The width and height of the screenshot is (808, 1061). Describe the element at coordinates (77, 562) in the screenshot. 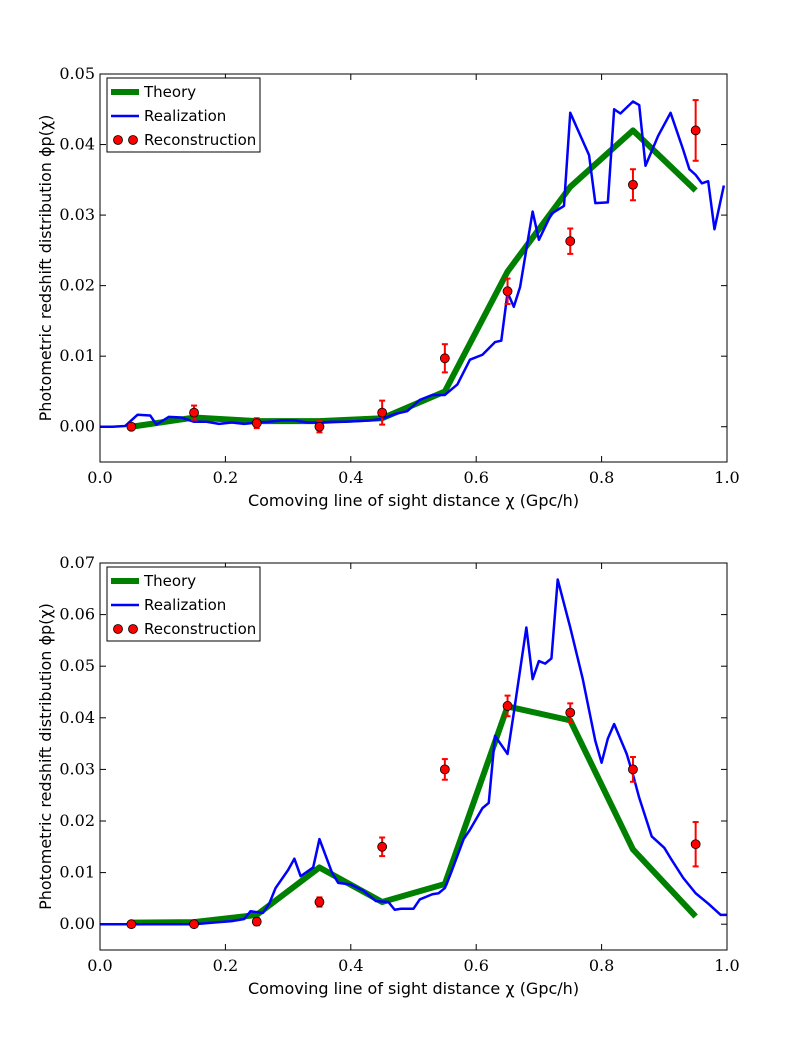

I see `y-tick-label: 0.07` at that location.